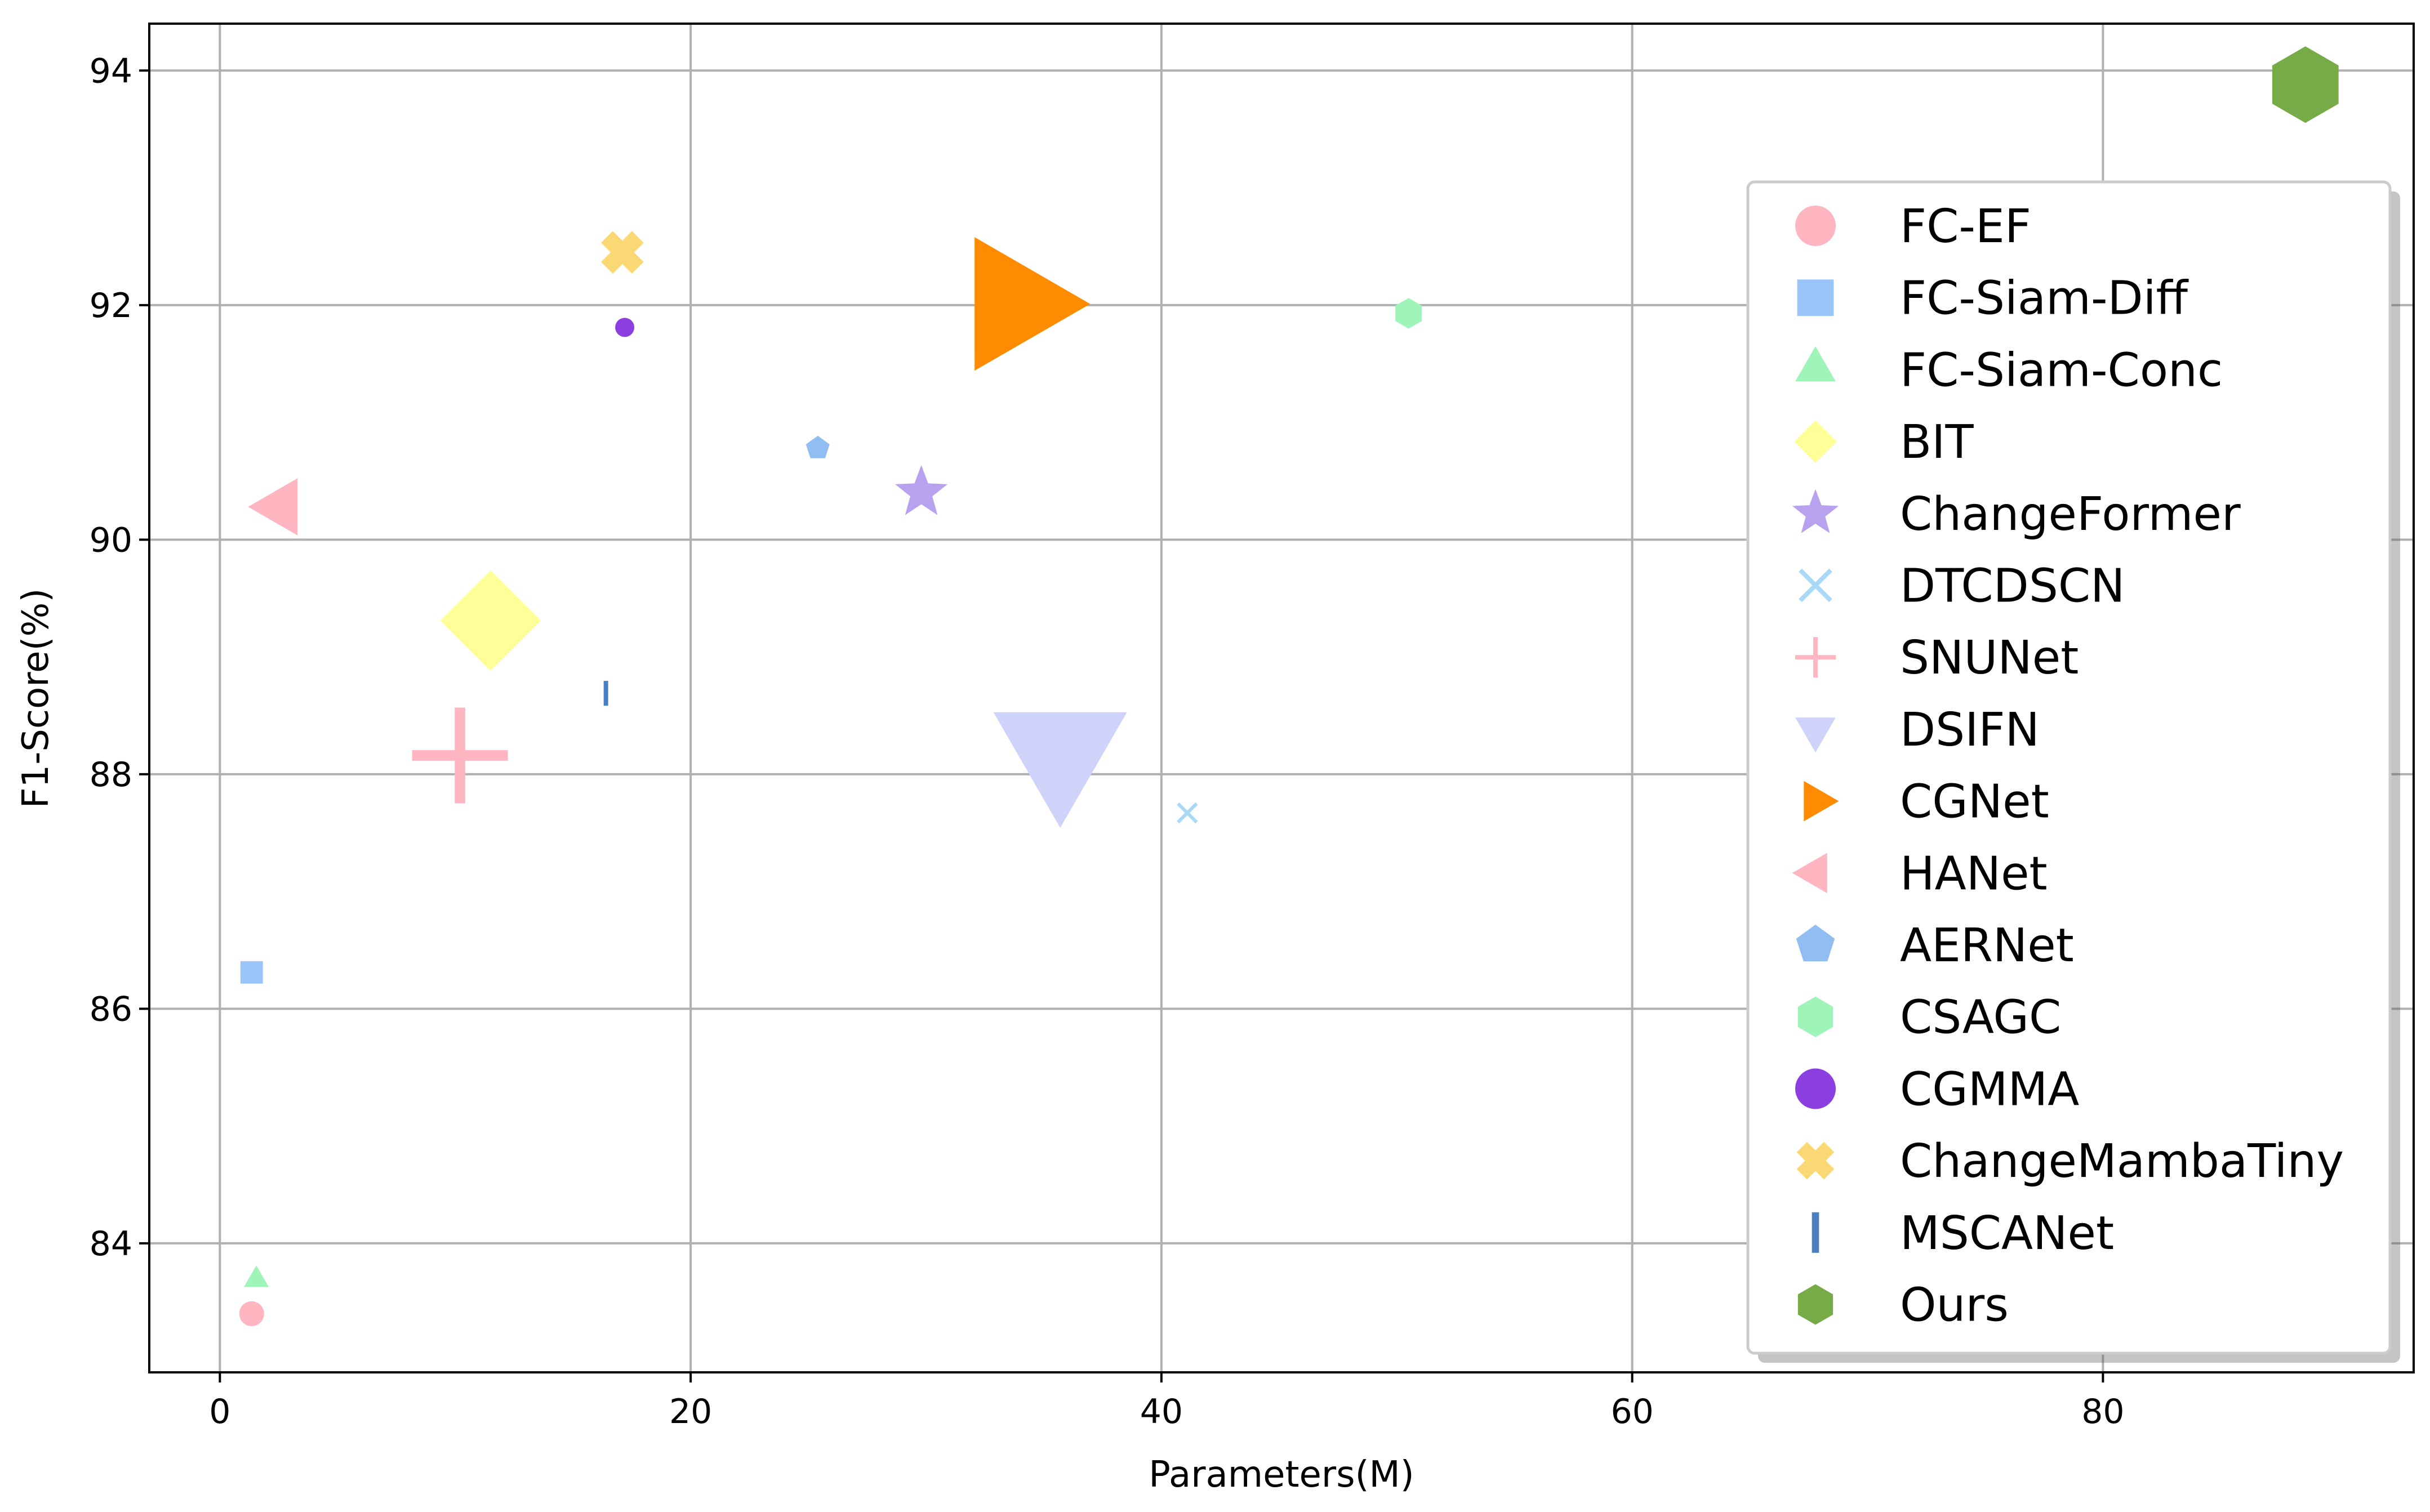 This screenshot has width=2430, height=1512. What do you see at coordinates (691, 1411) in the screenshot?
I see `x-tick-label: 20` at bounding box center [691, 1411].